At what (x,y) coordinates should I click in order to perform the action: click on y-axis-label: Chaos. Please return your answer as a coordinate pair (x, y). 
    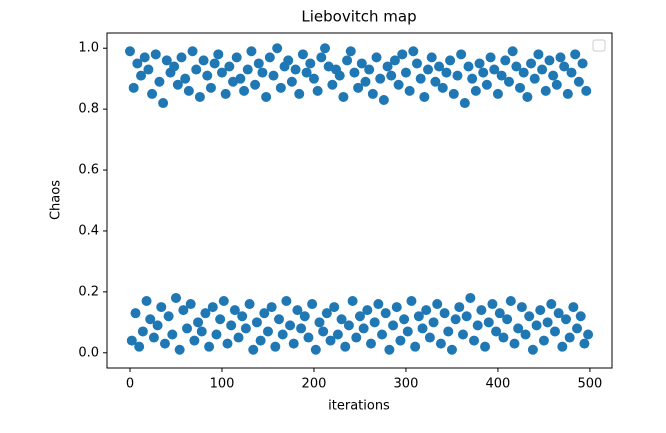
    Looking at the image, I should click on (56, 200).